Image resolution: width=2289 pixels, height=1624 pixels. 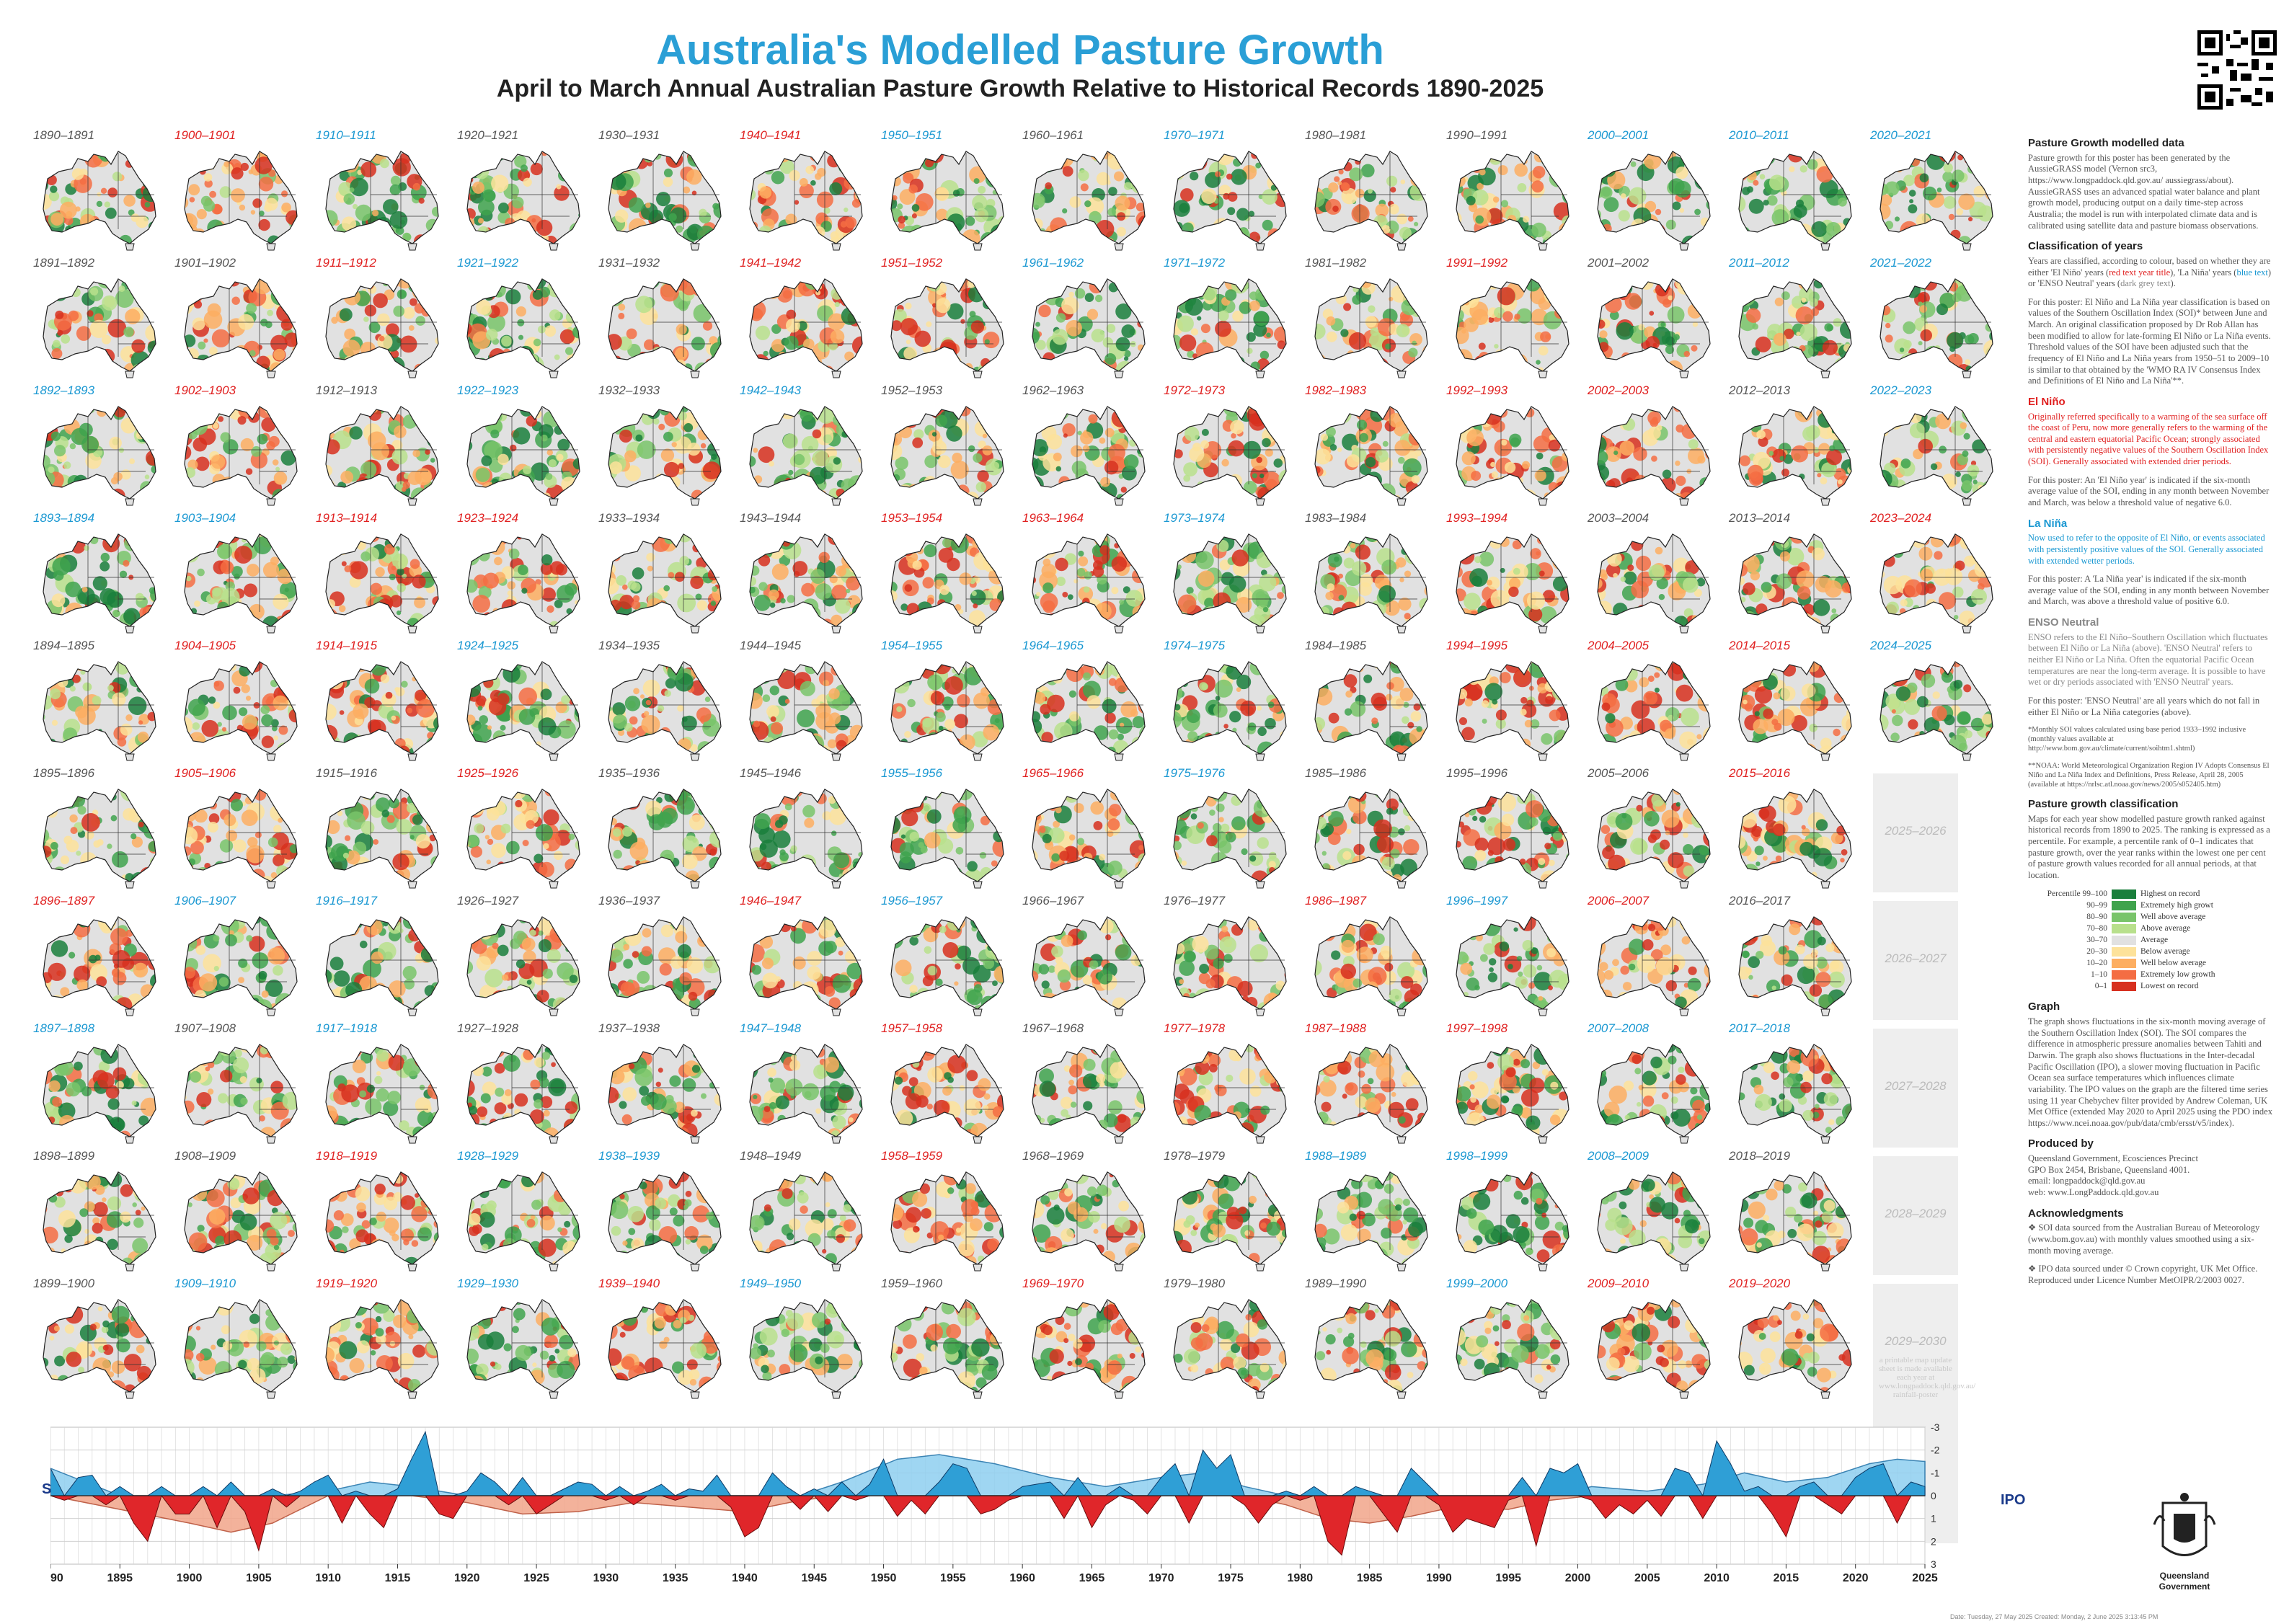 I want to click on year-map-cell: 2005–2006, so click(x=1654, y=830).